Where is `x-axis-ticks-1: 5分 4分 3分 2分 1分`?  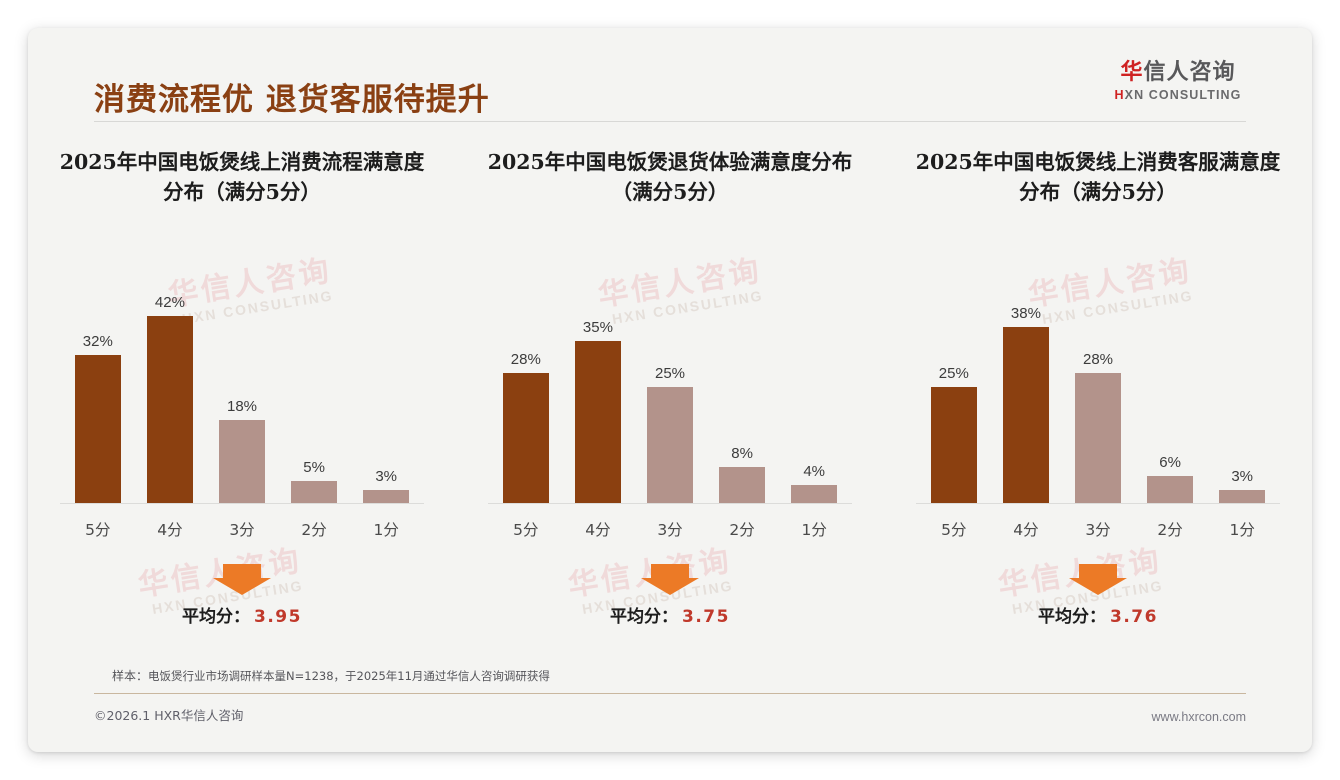
x-axis-ticks-1: 5分 4分 3分 2分 1分 is located at coordinates (242, 529).